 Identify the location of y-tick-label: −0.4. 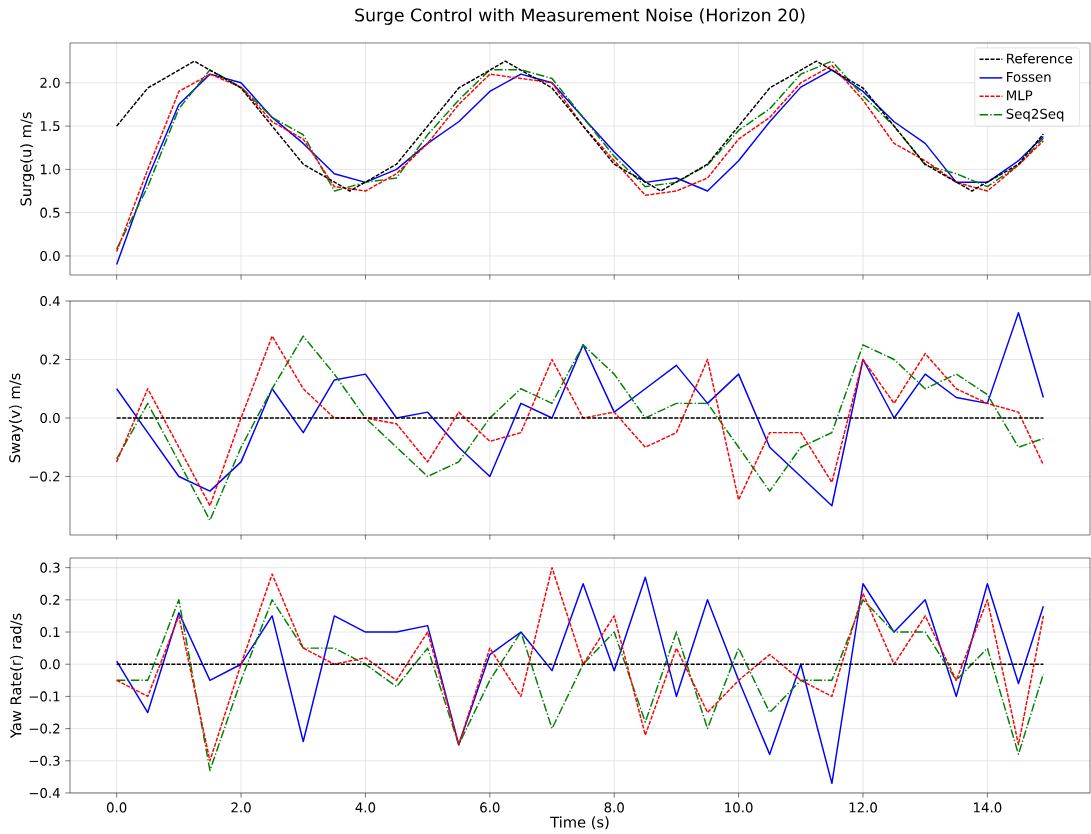
(44, 793).